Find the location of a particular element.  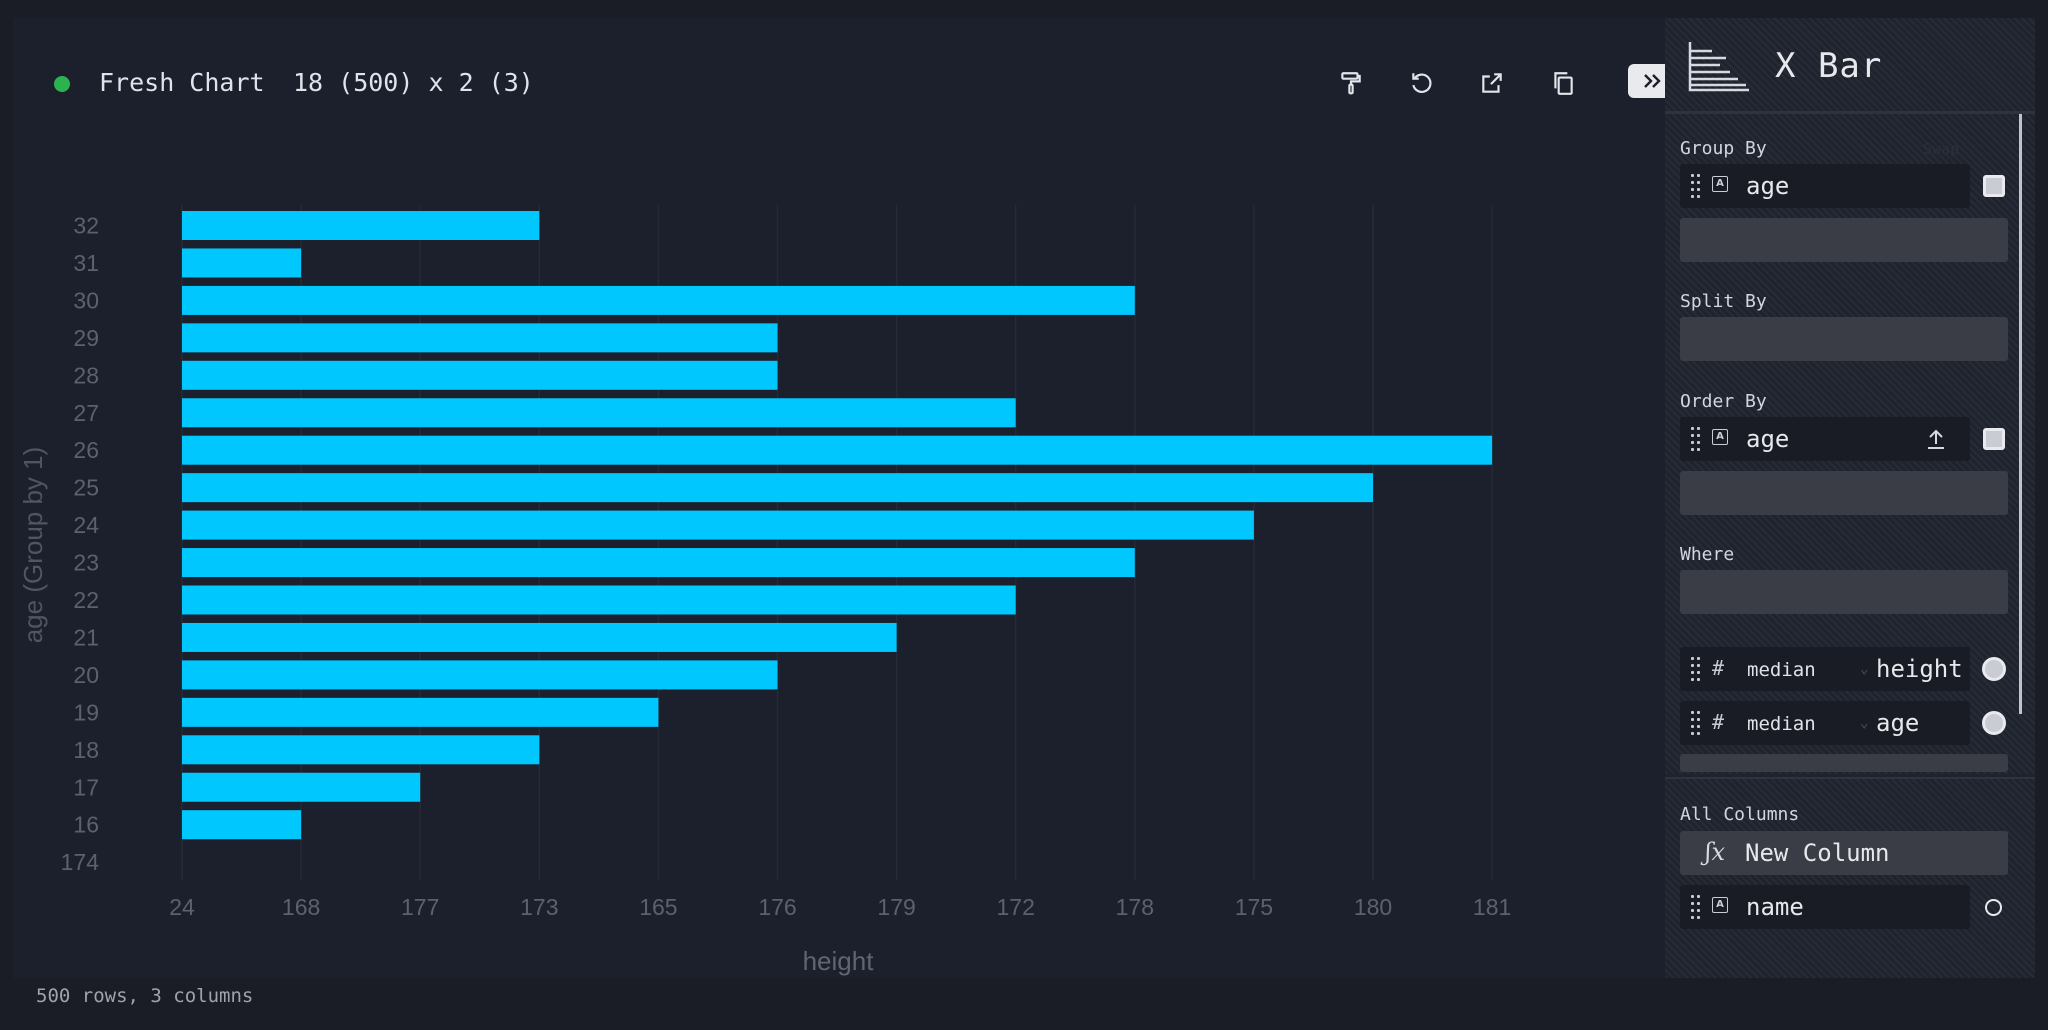

new-column-label: New Column is located at coordinates (1817, 853).